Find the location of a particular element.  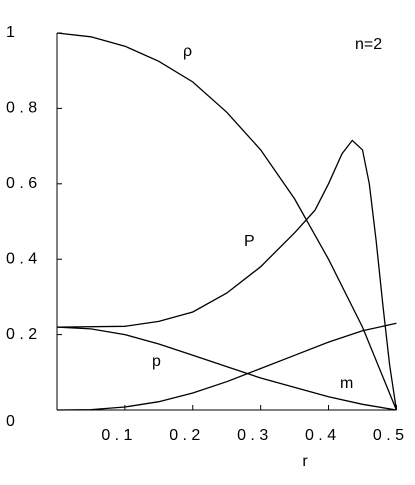

x-axis-label: r is located at coordinates (305, 461).